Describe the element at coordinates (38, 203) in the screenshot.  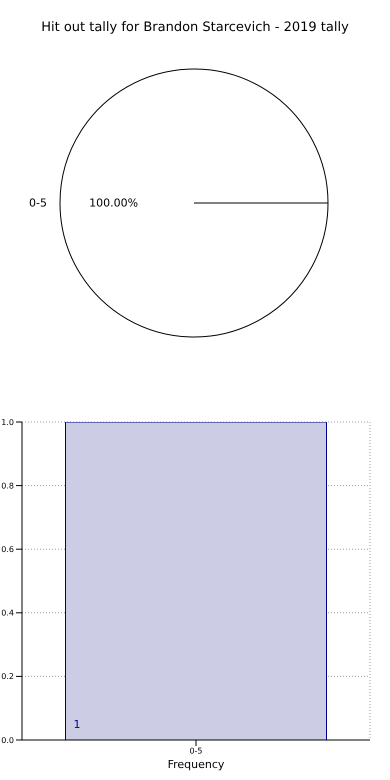
I see `slice-label: 0-5` at that location.